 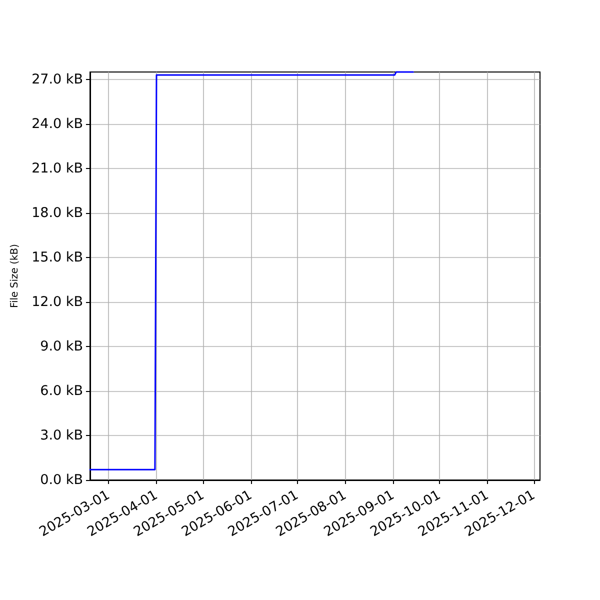 I want to click on y-tick-label: 27.0 kB, so click(x=57, y=79).